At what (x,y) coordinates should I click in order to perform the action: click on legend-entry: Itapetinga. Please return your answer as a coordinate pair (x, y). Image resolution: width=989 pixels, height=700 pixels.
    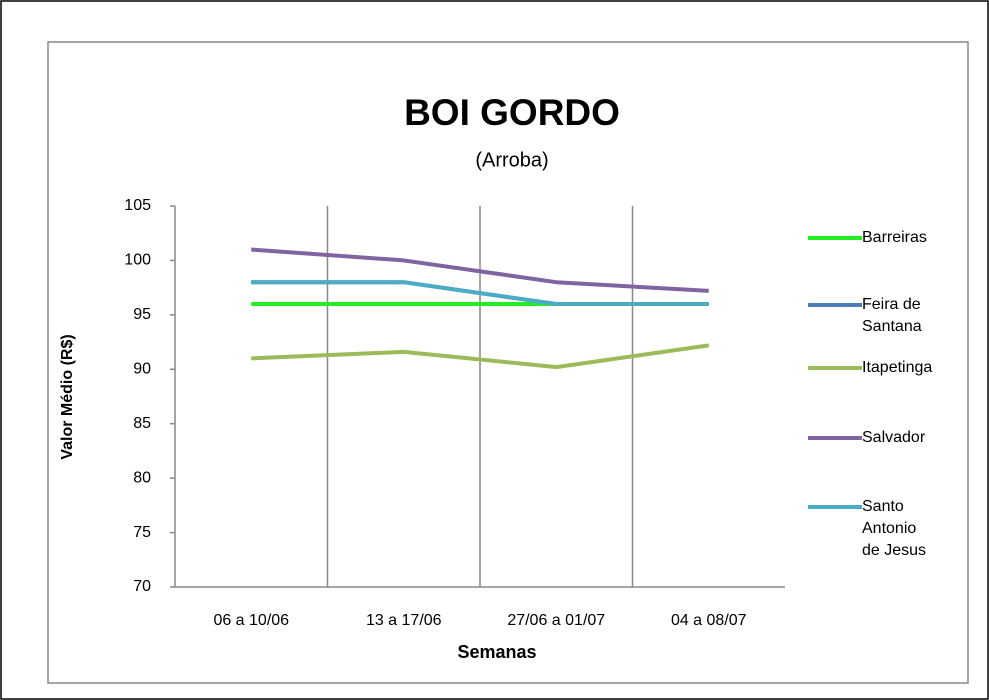
    Looking at the image, I should click on (885, 368).